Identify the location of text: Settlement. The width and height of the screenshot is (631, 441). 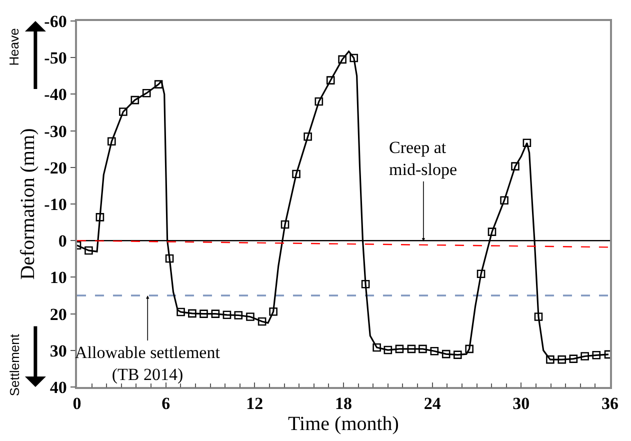
(14, 365).